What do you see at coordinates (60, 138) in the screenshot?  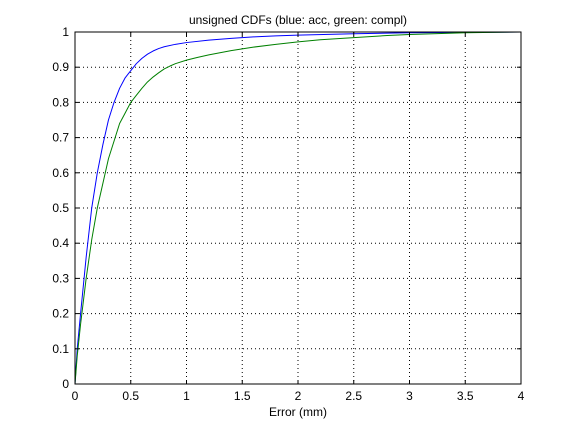 I see `y-tick-label: 0.7` at bounding box center [60, 138].